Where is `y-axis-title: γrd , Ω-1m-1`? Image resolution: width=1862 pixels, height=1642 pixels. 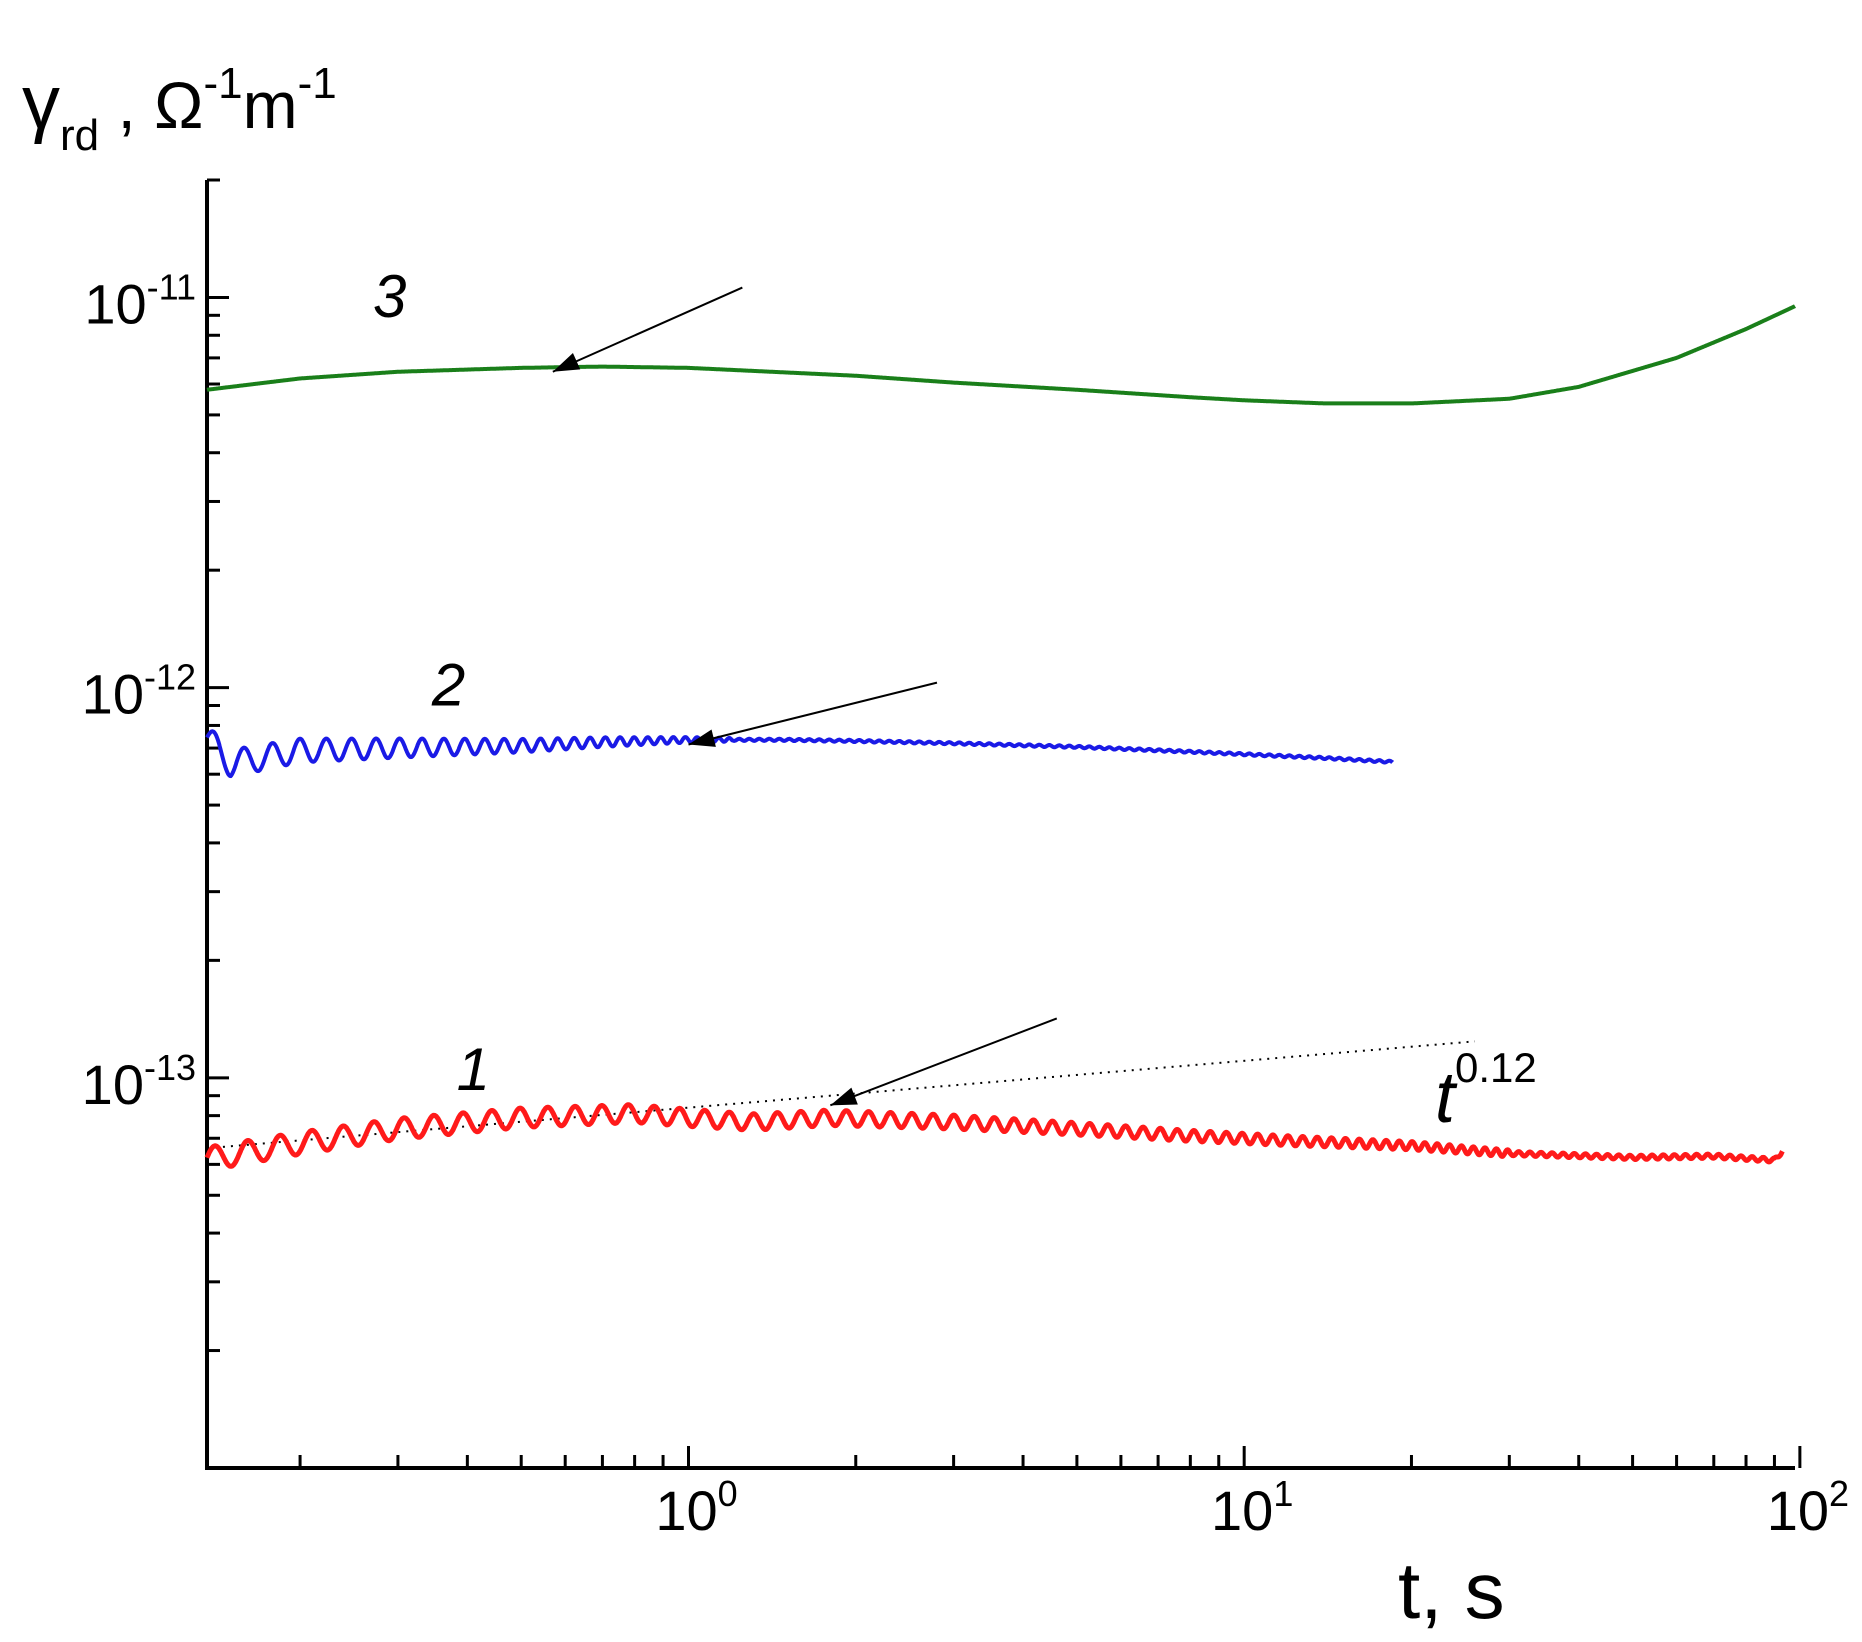
y-axis-title: γrd , Ω-1m-1 is located at coordinates (179, 109).